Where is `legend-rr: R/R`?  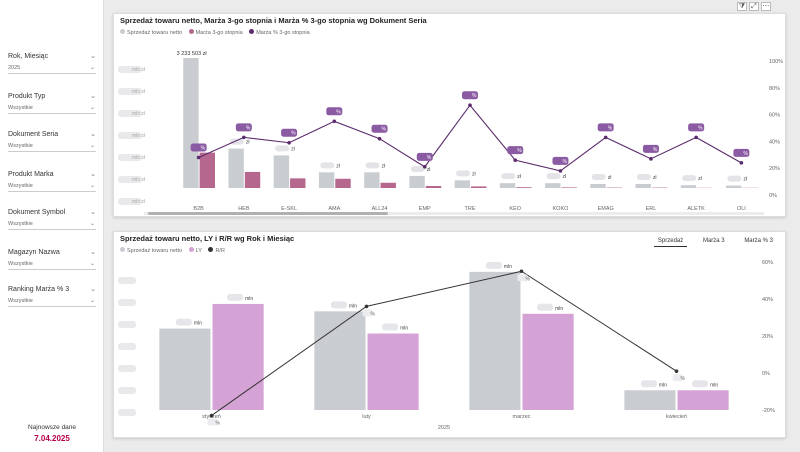
legend-rr: R/R is located at coordinates (216, 250).